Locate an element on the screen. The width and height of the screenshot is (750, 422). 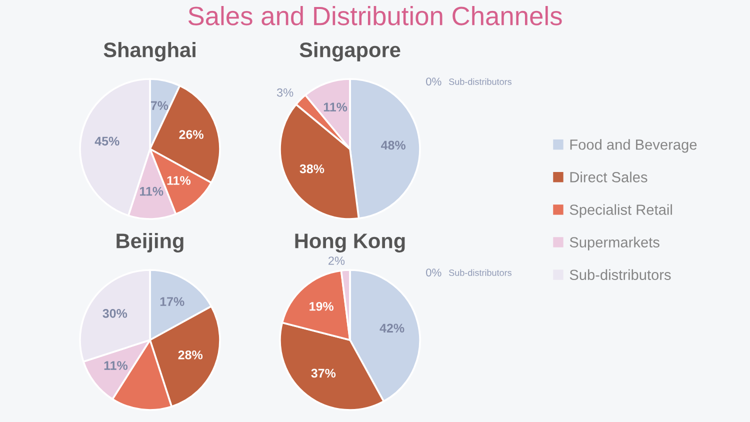
data-label: 45% is located at coordinates (107, 141).